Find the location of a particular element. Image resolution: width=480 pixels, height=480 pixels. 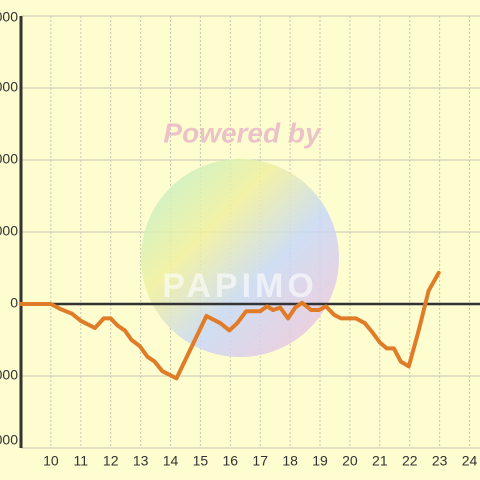

y-tick-label: 9,000 is located at coordinates (9, 87).